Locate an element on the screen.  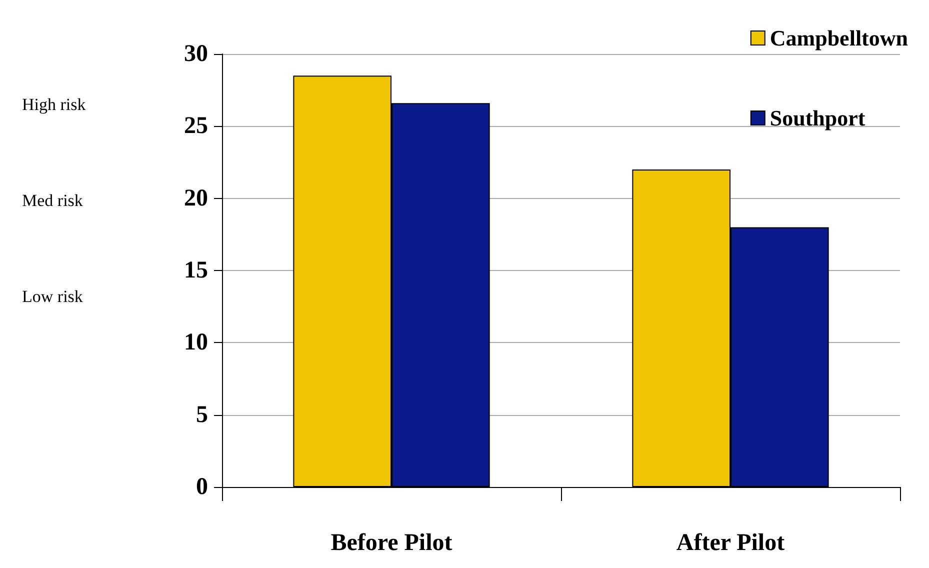
text: Low risk is located at coordinates (53, 296).